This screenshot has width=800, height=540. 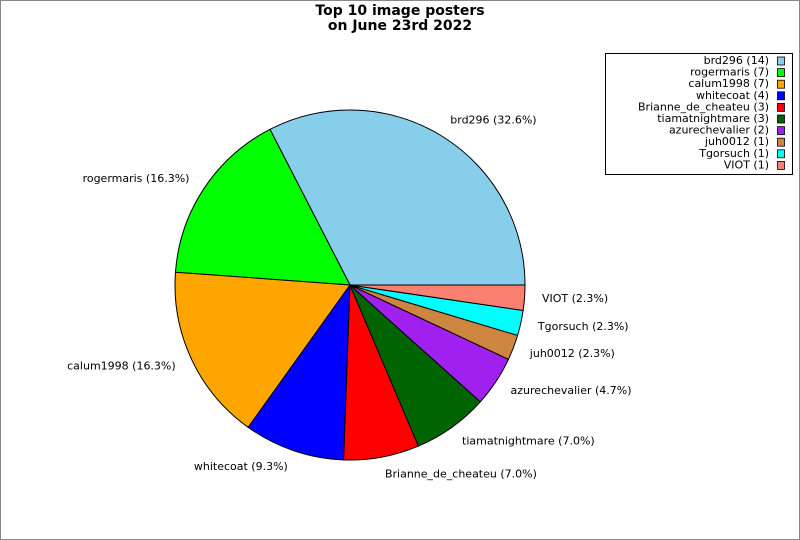 What do you see at coordinates (571, 390) in the screenshot?
I see `slice-label: azurechevalier (4.7%)` at bounding box center [571, 390].